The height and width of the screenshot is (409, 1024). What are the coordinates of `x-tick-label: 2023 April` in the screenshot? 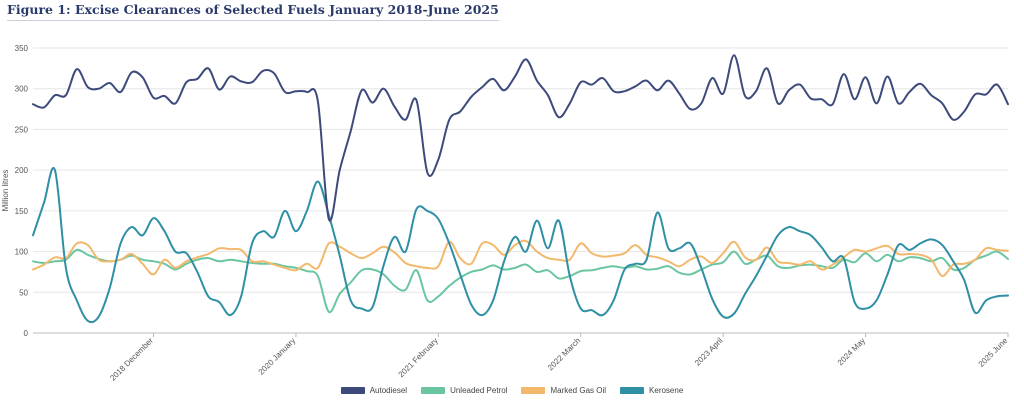 It's located at (709, 352).